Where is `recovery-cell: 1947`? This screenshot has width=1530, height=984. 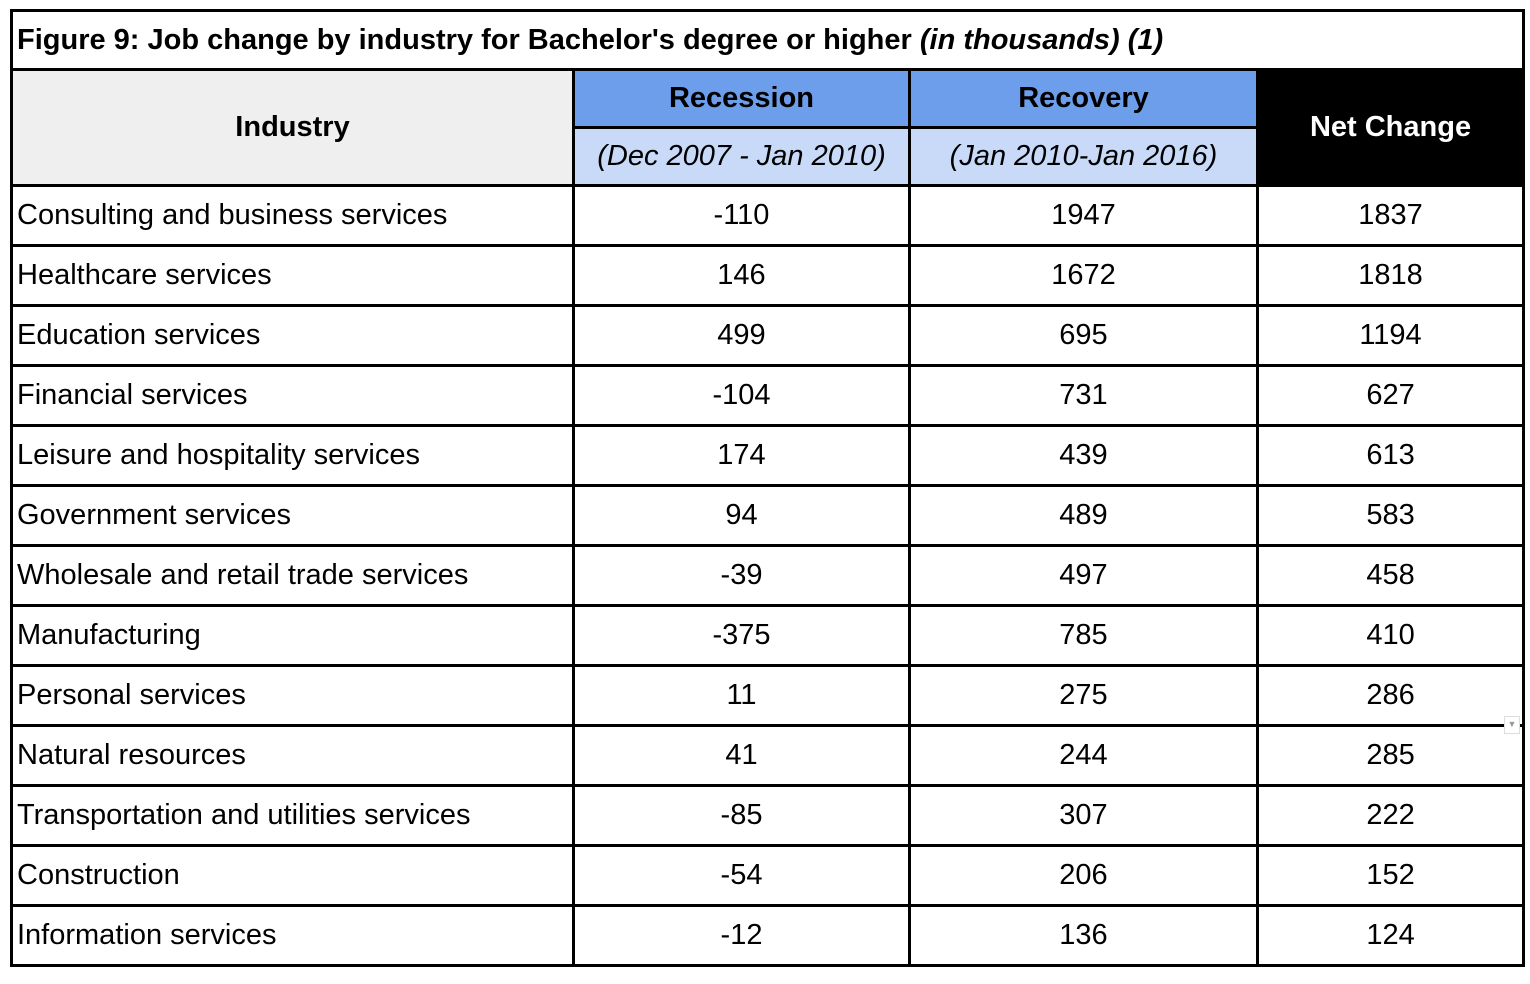 recovery-cell: 1947 is located at coordinates (1083, 215).